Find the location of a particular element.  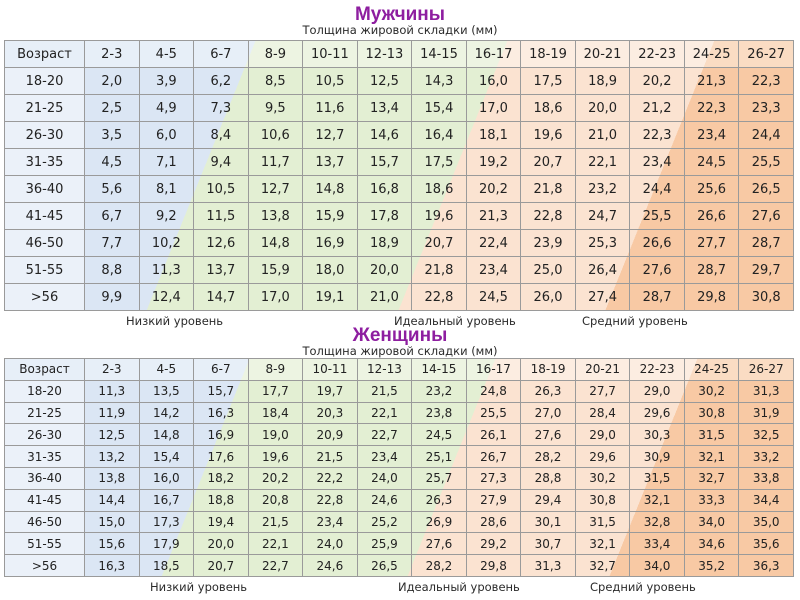

value-cell: 8,5 is located at coordinates (275, 81).